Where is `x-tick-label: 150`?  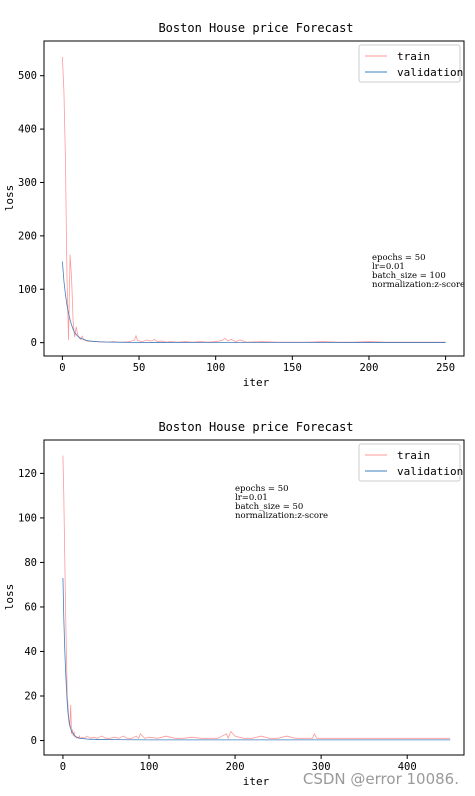 x-tick-label: 150 is located at coordinates (292, 368).